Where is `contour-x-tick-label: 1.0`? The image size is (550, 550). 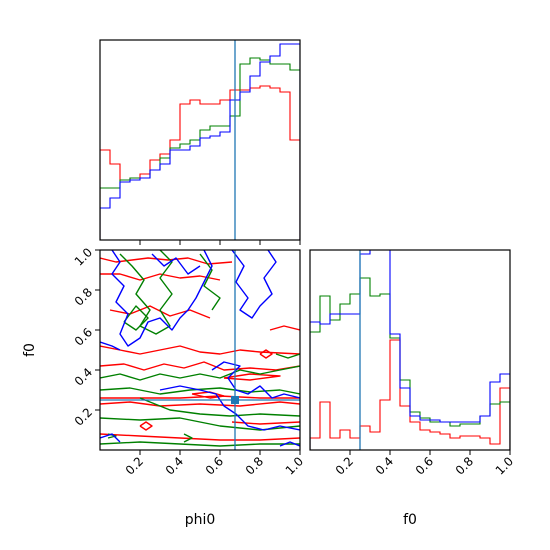 contour-x-tick-label: 1.0 is located at coordinates (294, 465).